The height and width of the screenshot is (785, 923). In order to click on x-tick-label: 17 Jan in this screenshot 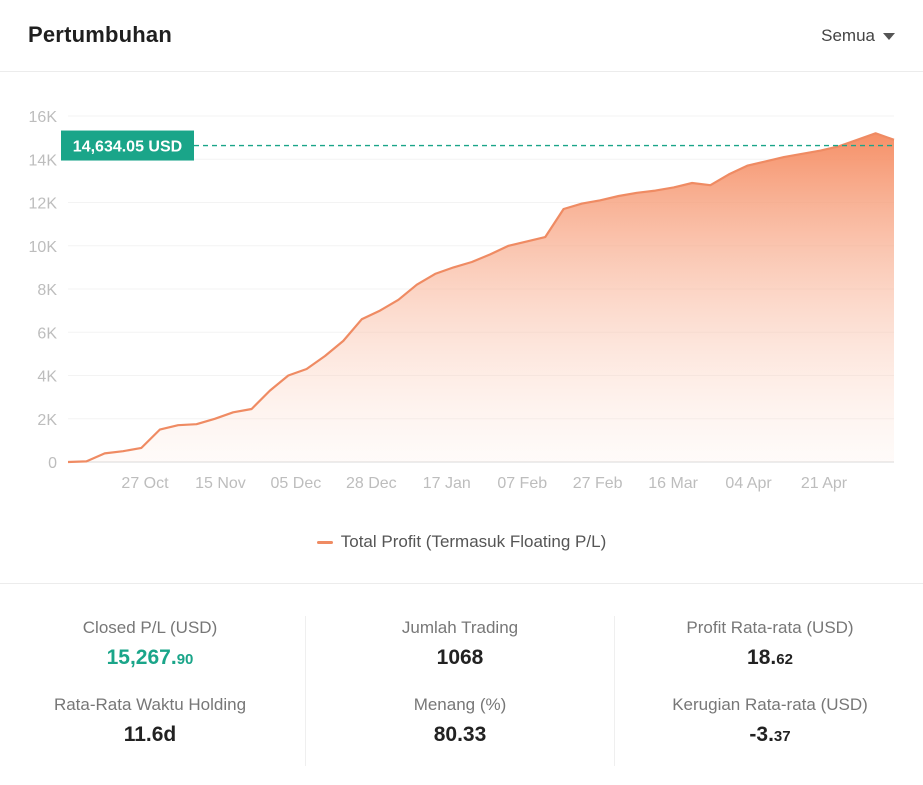, I will do `click(447, 483)`.